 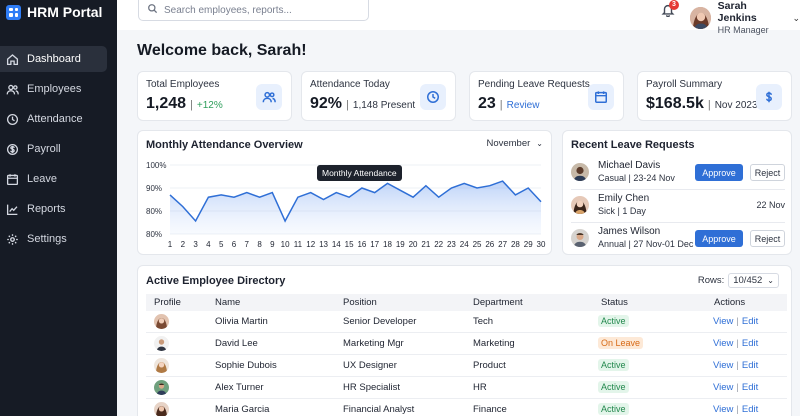 I want to click on user-menu: Sarah Jenkins HR Manager ⌄, so click(x=745, y=18).